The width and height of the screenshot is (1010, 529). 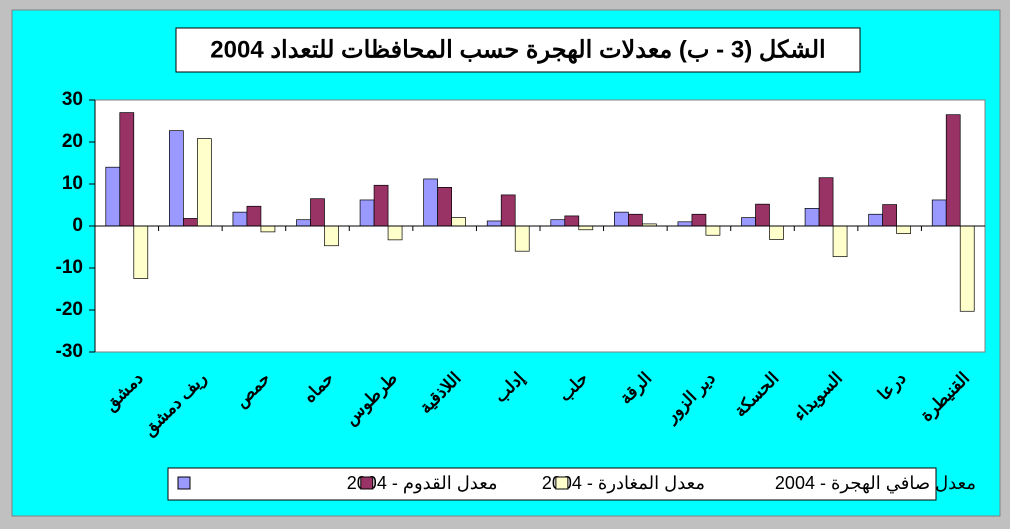 I want to click on legend-label: معدل القدوم - 2004, so click(x=422, y=483).